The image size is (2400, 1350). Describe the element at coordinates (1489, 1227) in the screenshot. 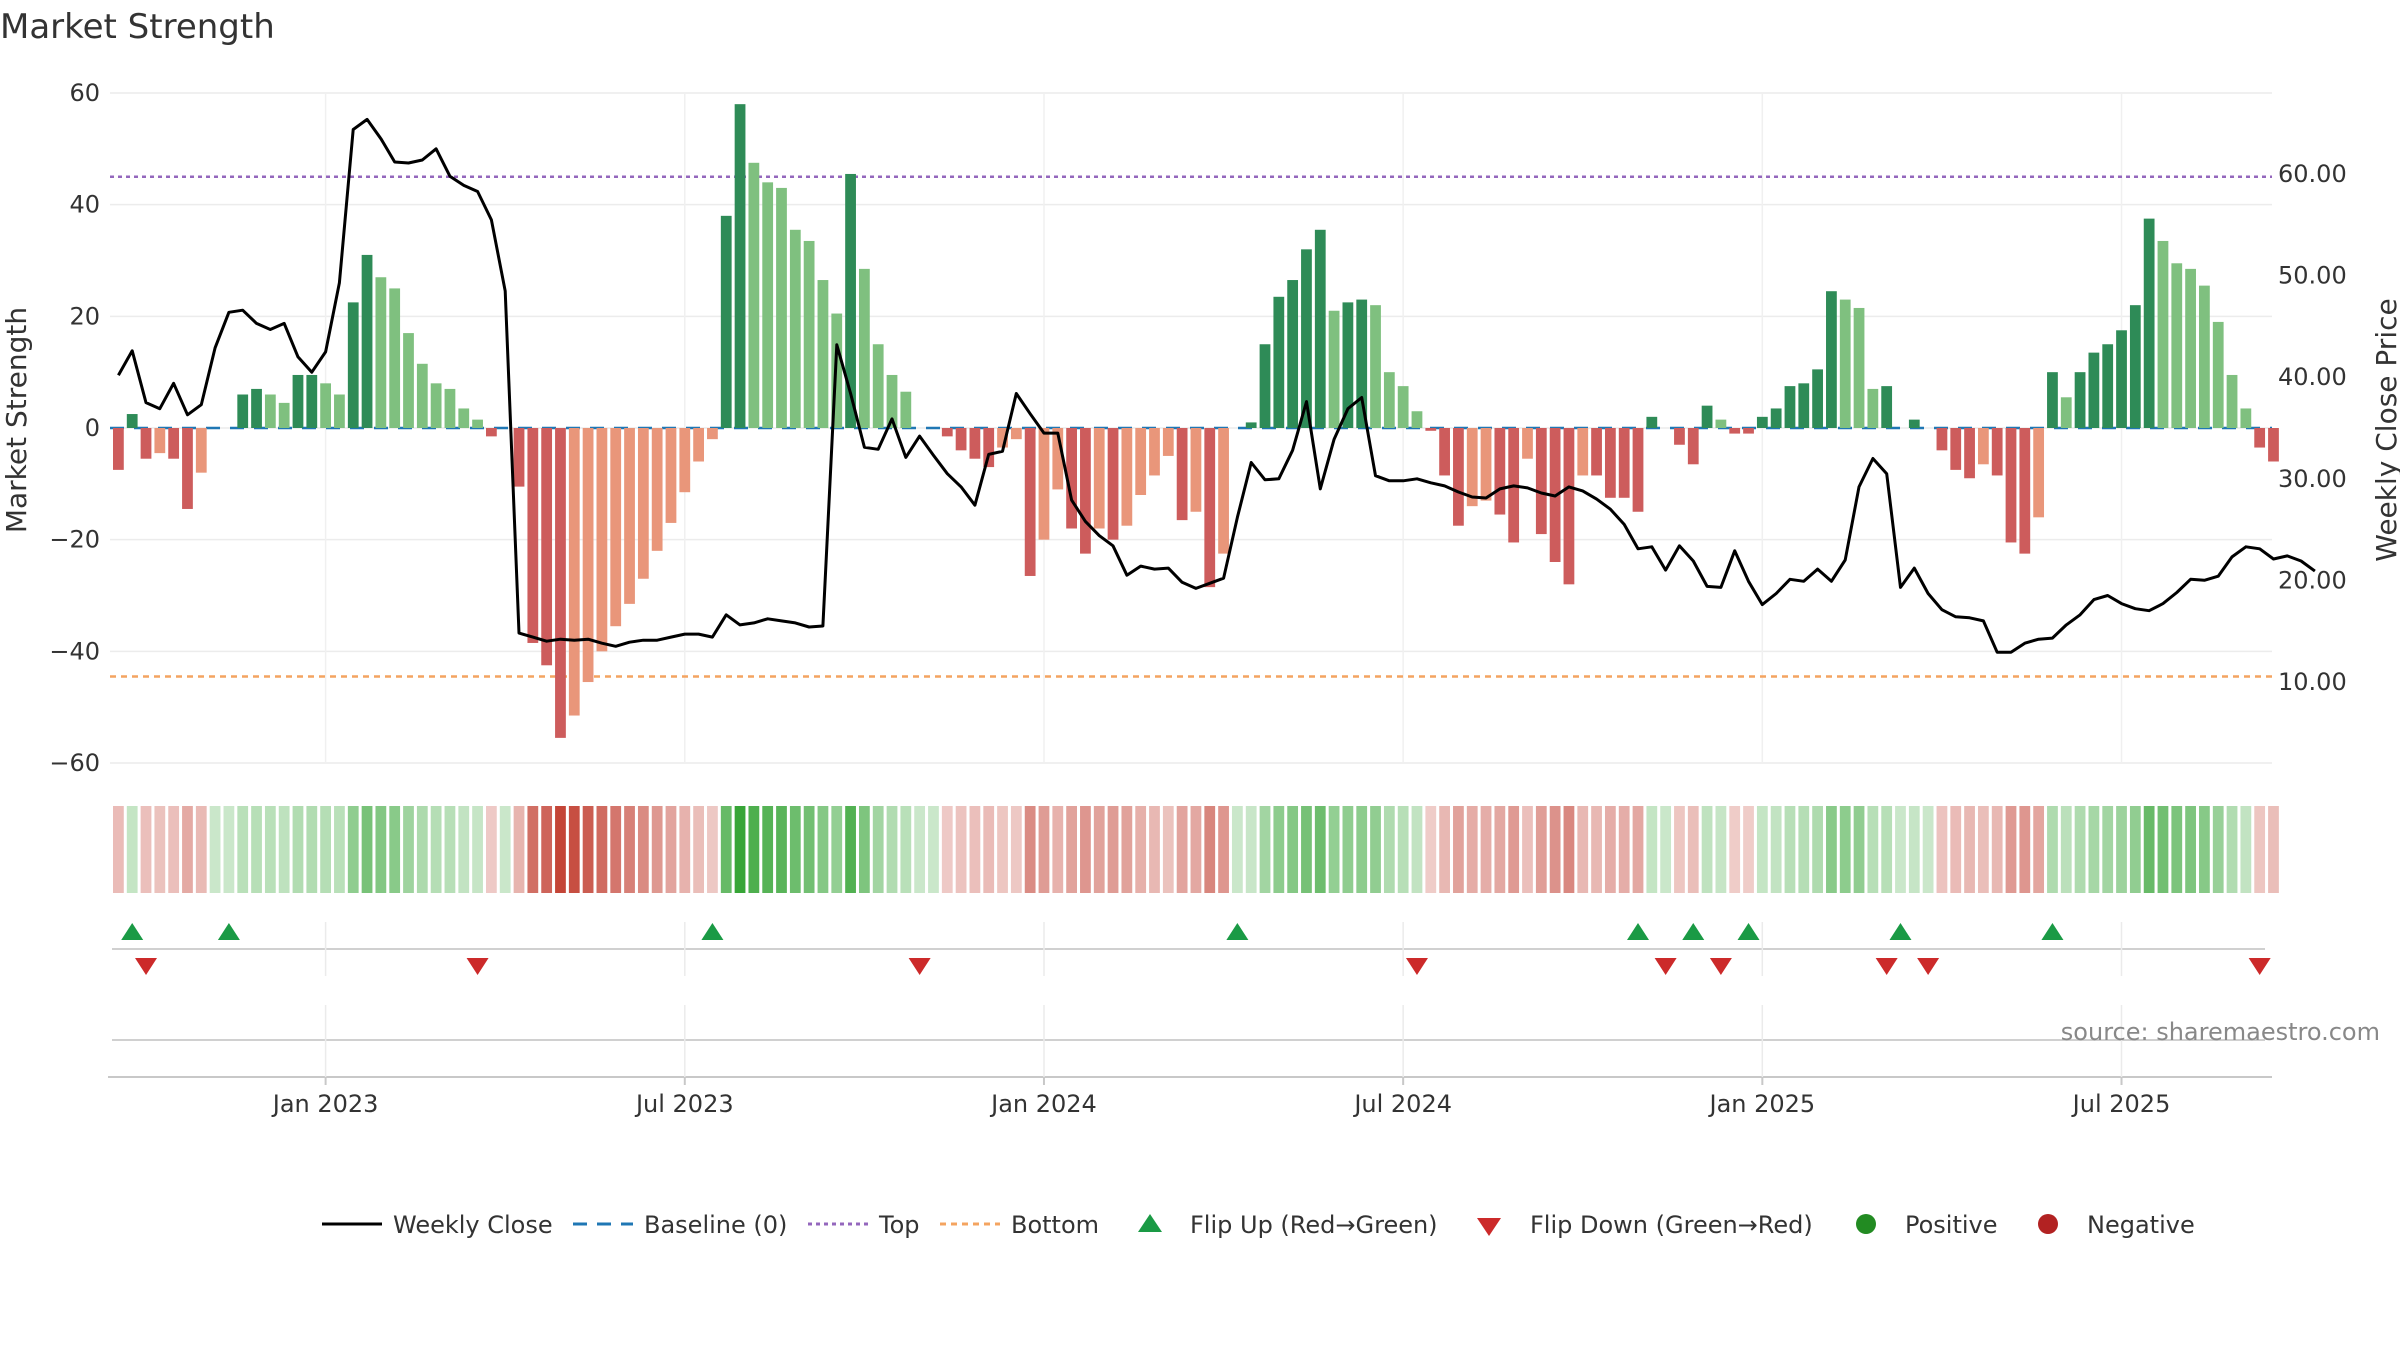

I see `legend-flip-down-icon` at that location.